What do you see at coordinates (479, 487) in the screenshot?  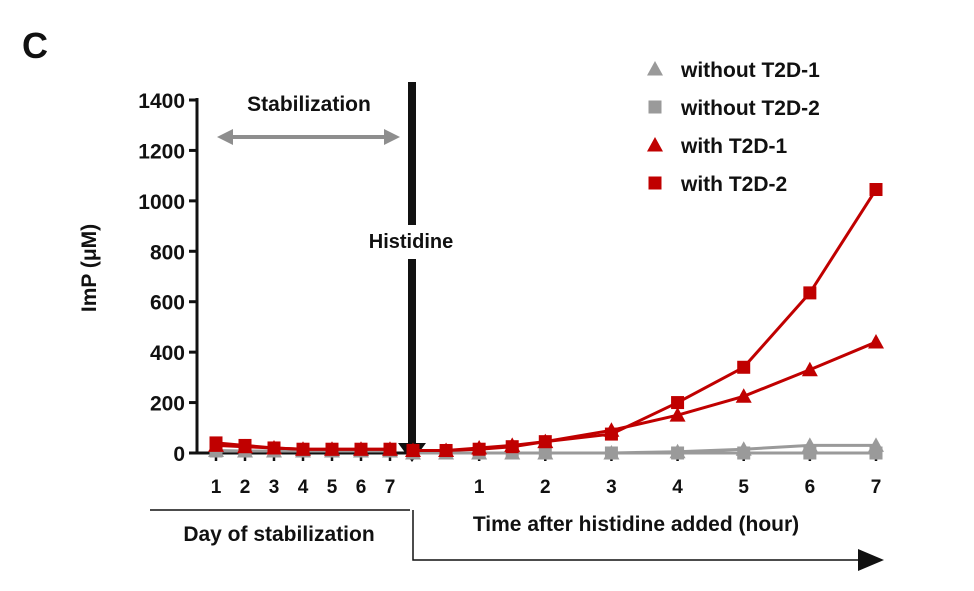 I see `time-tick-label: 1` at bounding box center [479, 487].